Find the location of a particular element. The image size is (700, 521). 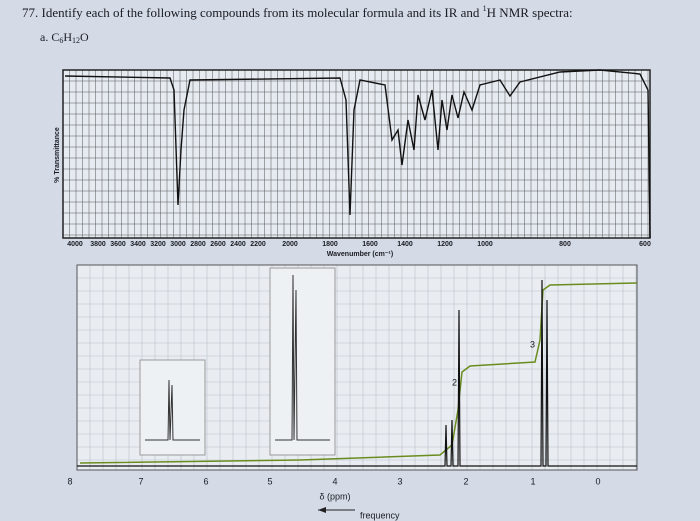

integration-label: 2 is located at coordinates (454, 382).